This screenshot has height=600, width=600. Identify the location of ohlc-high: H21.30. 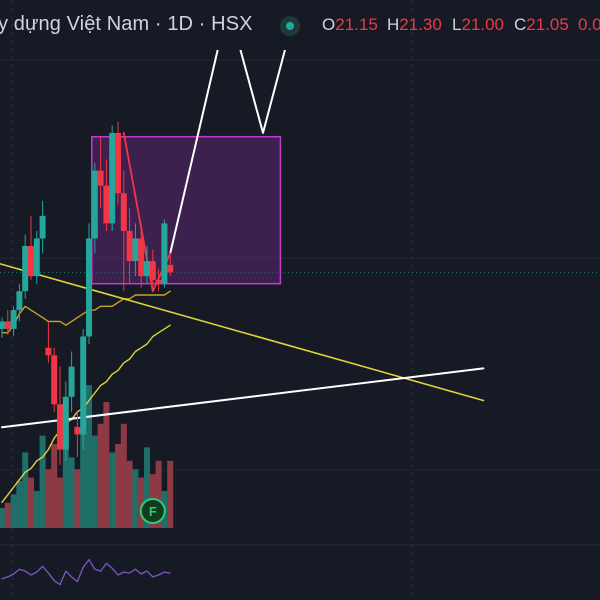
(414, 25).